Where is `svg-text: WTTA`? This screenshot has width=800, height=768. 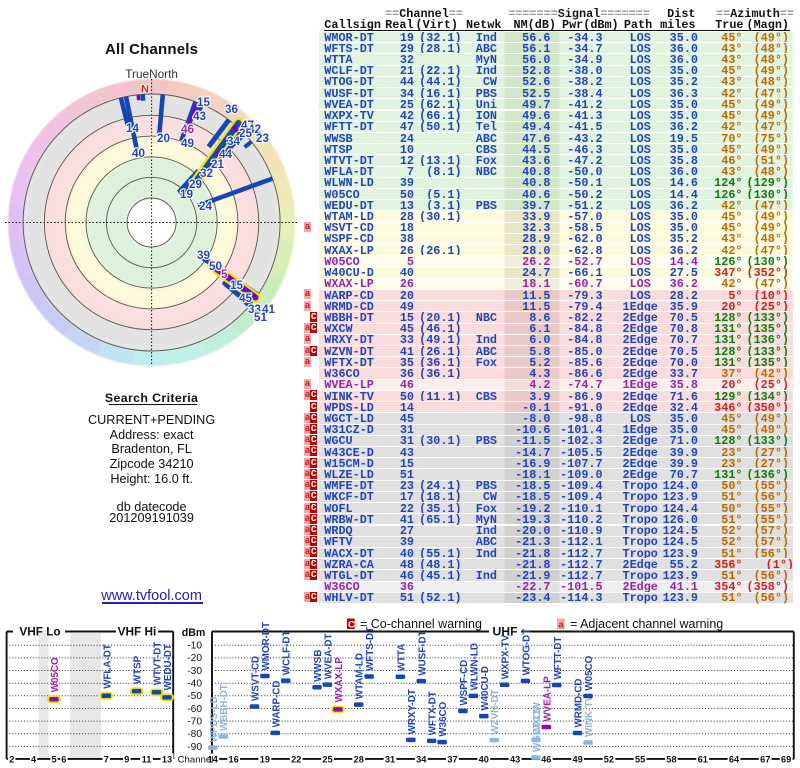
svg-text: WTTA is located at coordinates (401, 658).